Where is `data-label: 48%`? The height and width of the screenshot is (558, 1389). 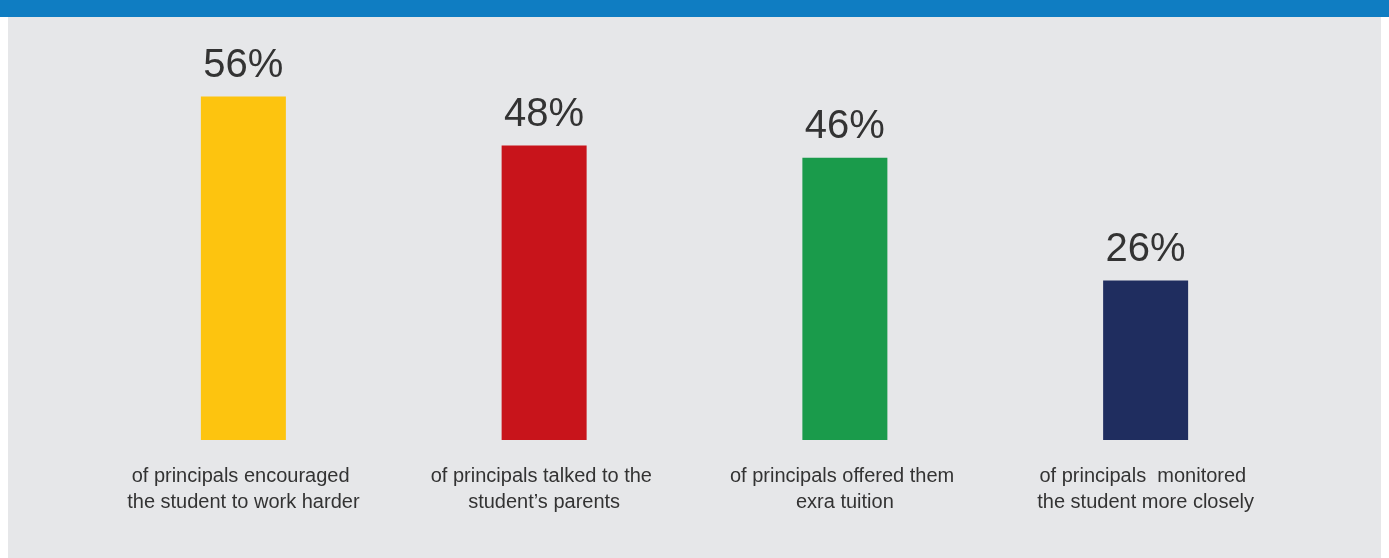 data-label: 48% is located at coordinates (544, 111).